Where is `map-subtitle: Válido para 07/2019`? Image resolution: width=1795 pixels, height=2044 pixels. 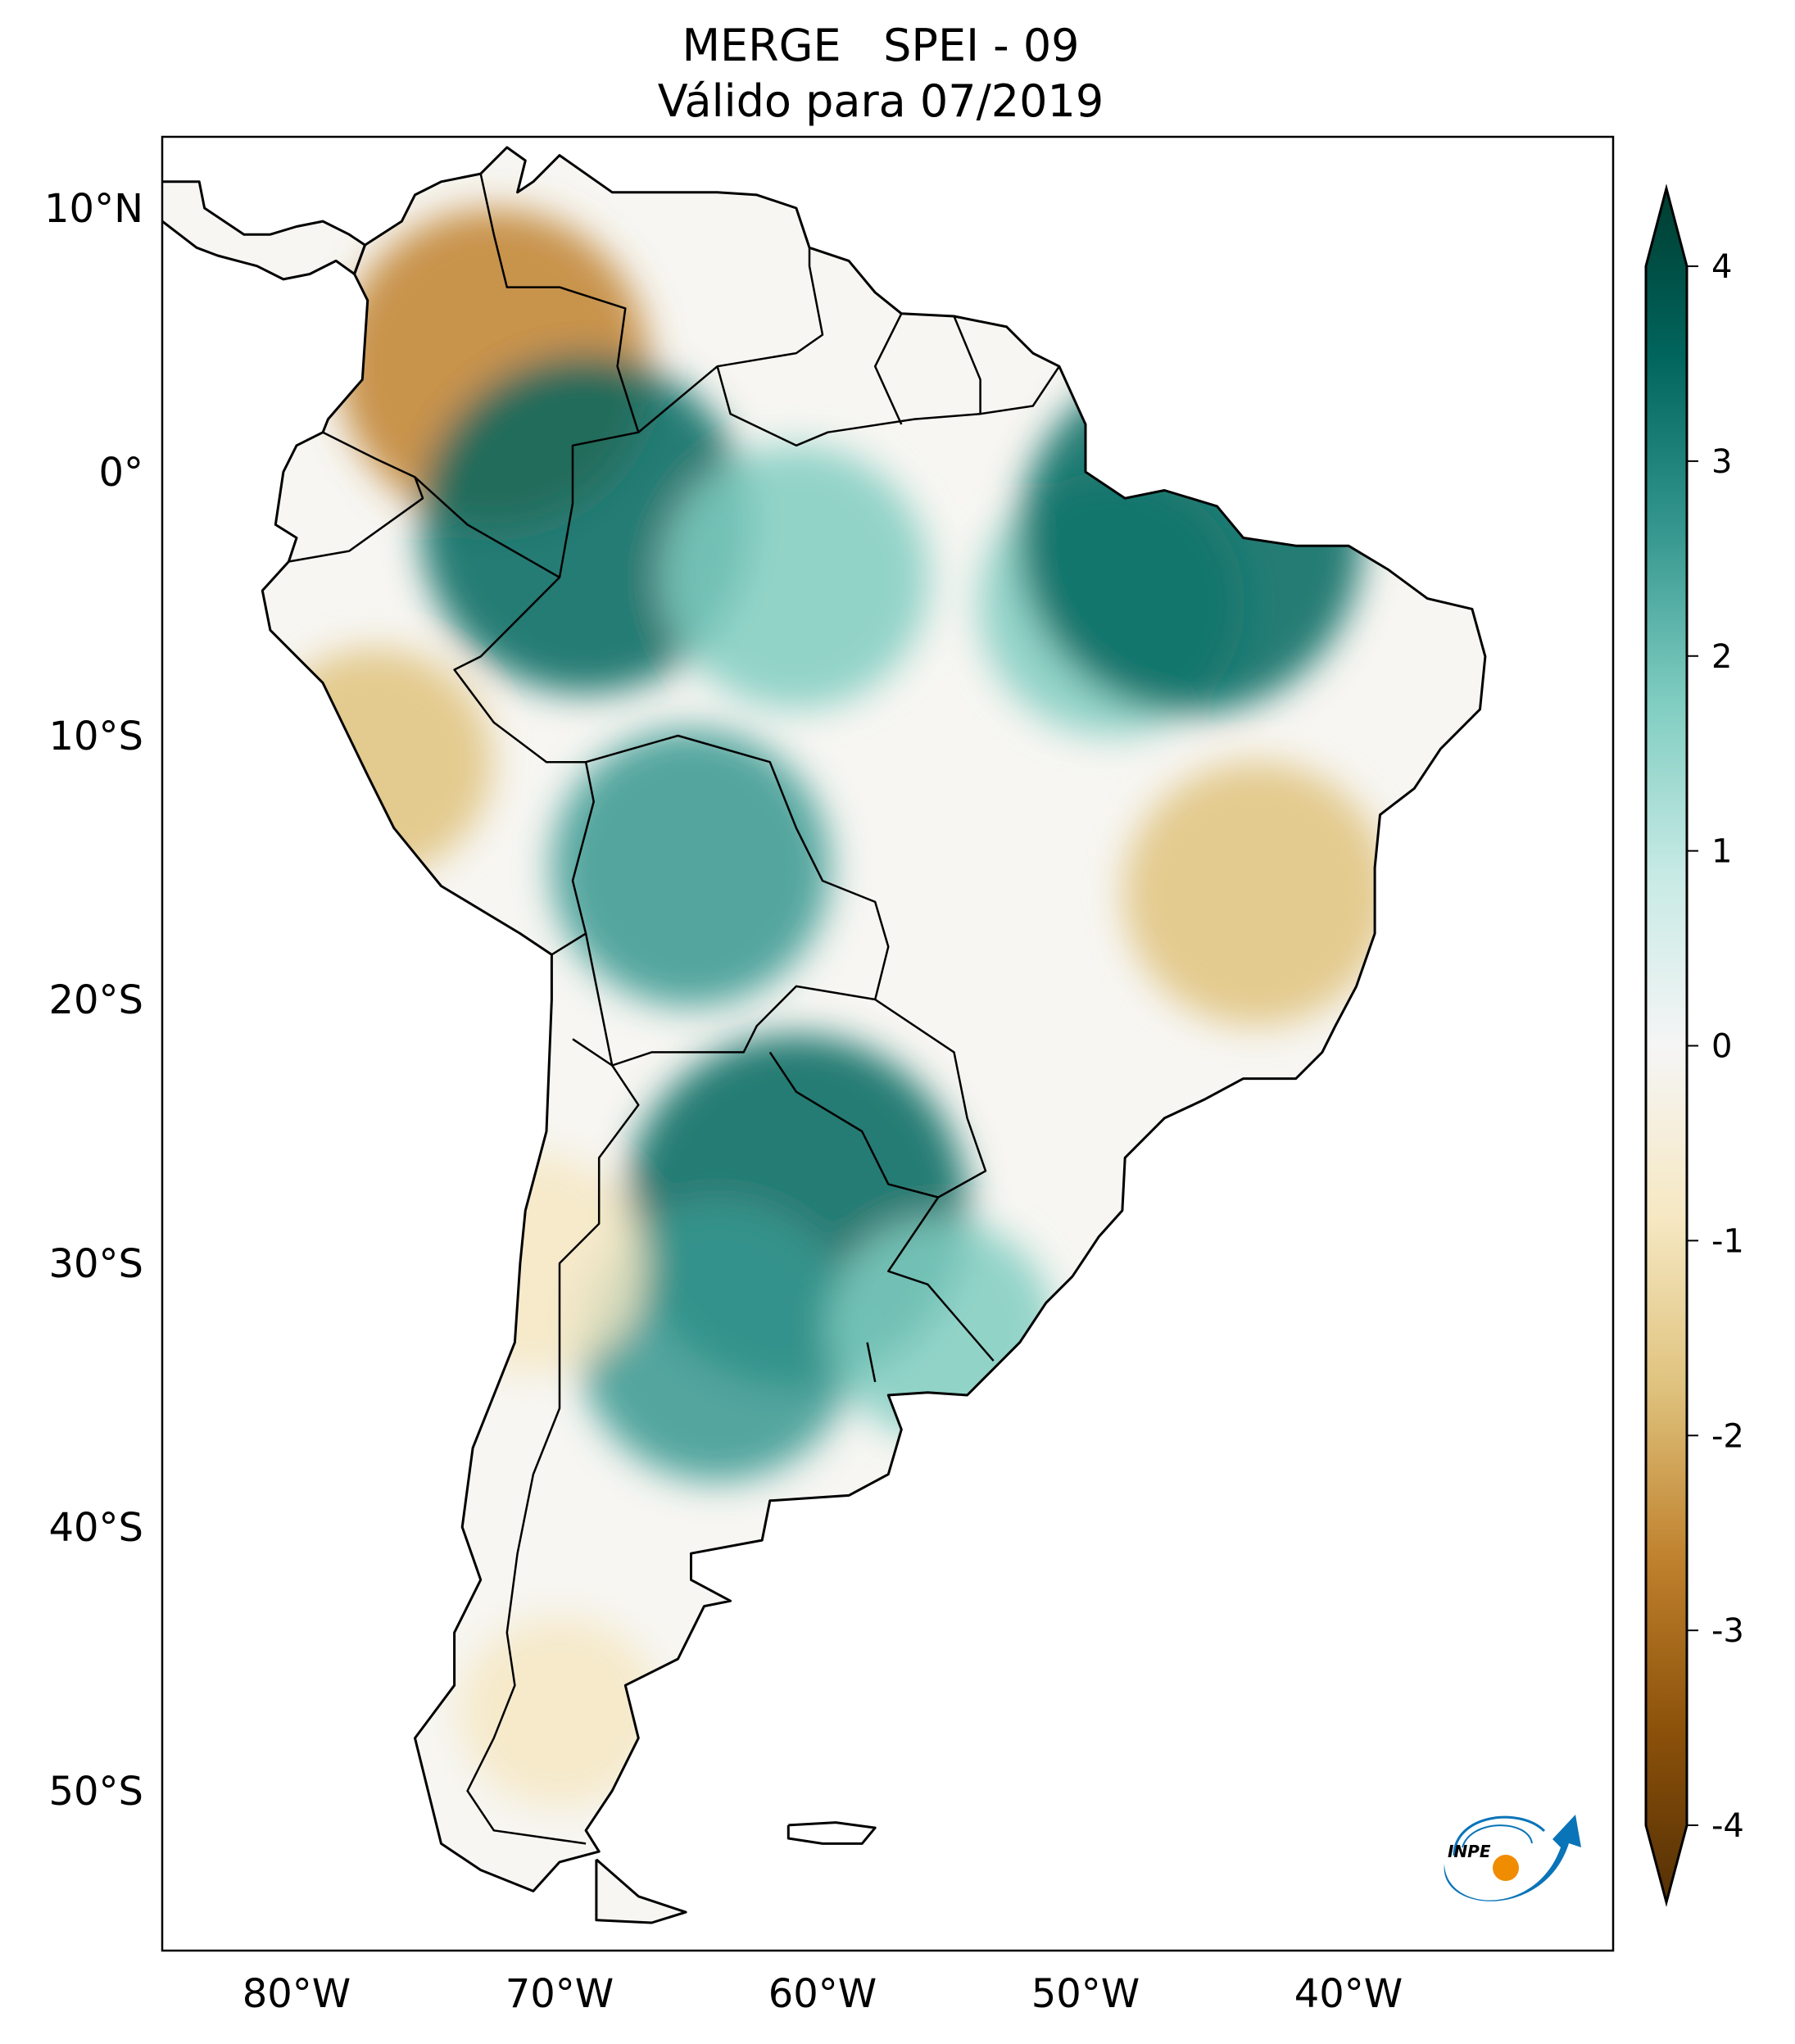
map-subtitle: Válido para 07/2019 is located at coordinates (881, 101).